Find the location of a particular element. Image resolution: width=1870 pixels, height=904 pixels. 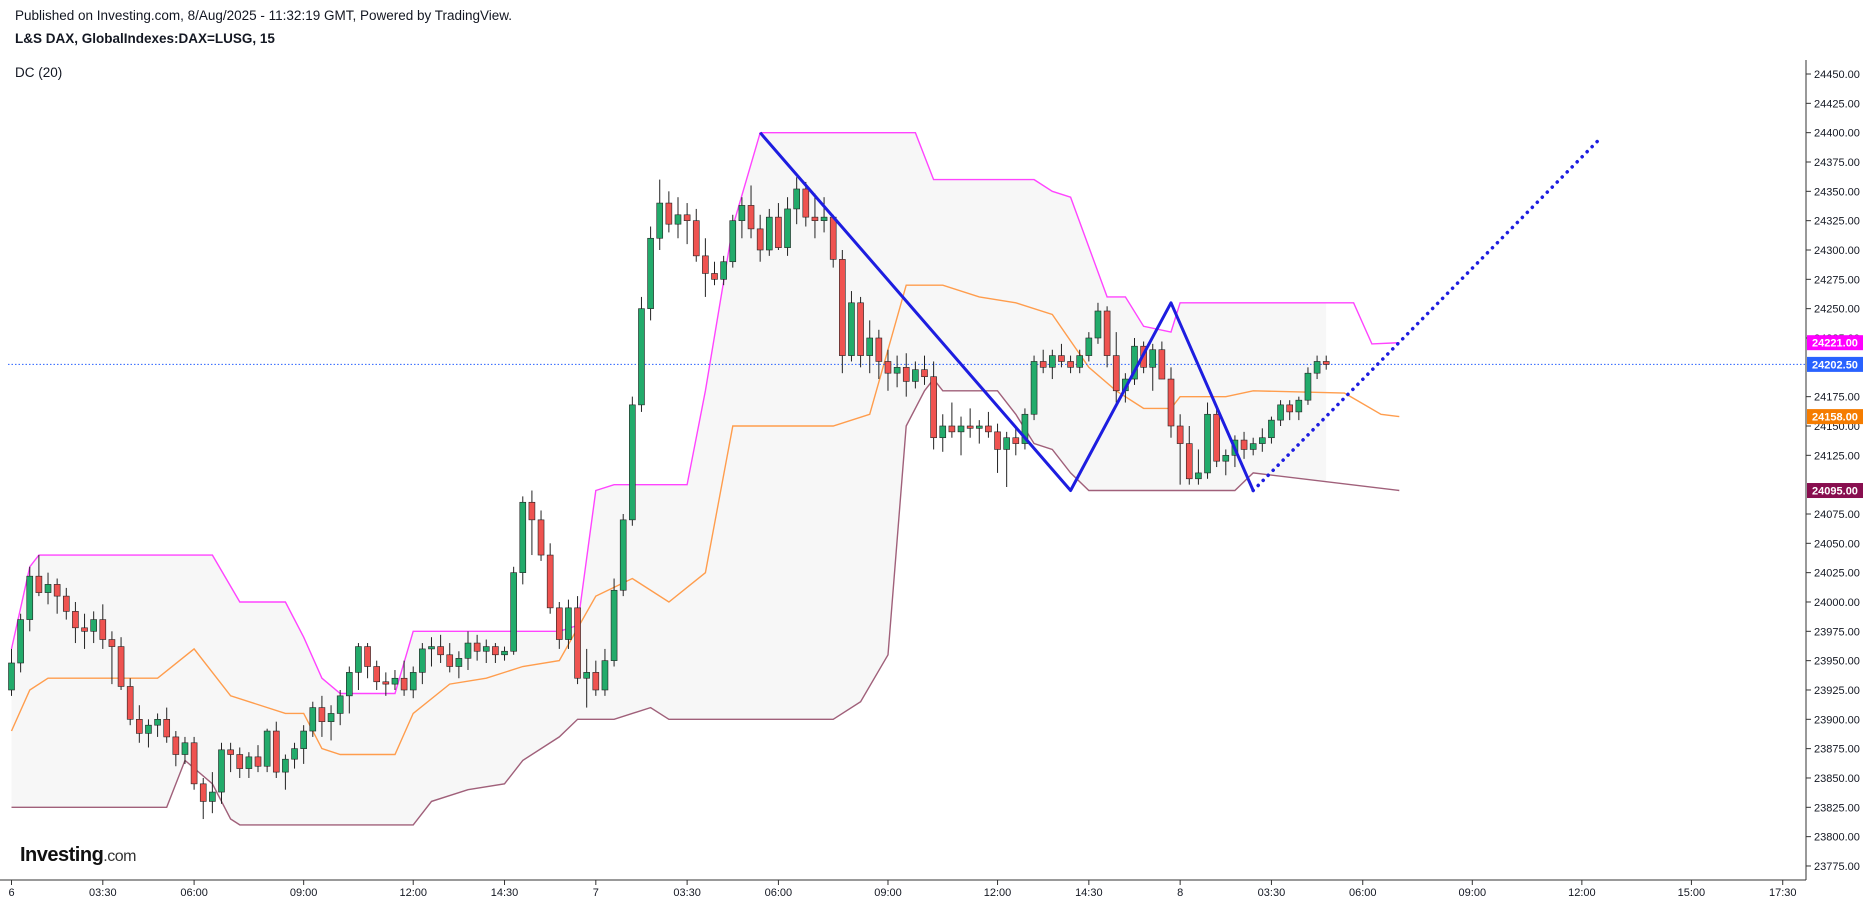

y-tick-label: 24175.00 is located at coordinates (1837, 398).